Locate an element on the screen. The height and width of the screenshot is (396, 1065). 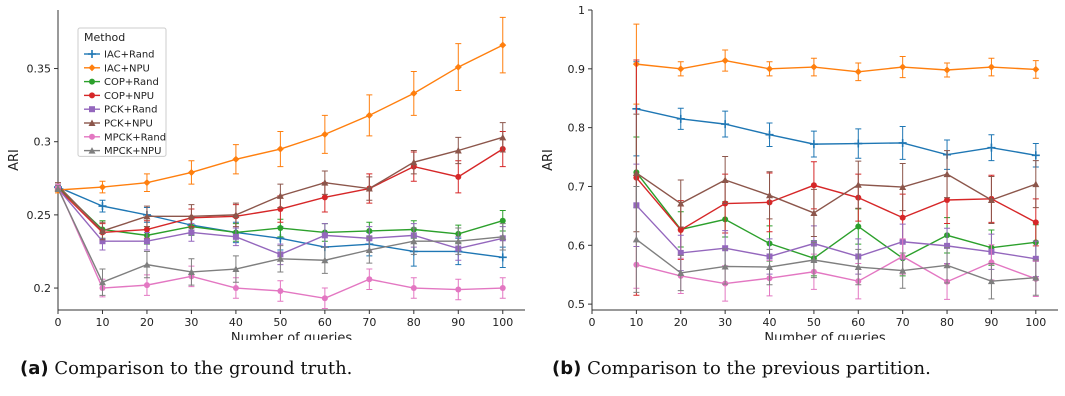
x-tick-label: 90 is located at coordinates (458, 322).